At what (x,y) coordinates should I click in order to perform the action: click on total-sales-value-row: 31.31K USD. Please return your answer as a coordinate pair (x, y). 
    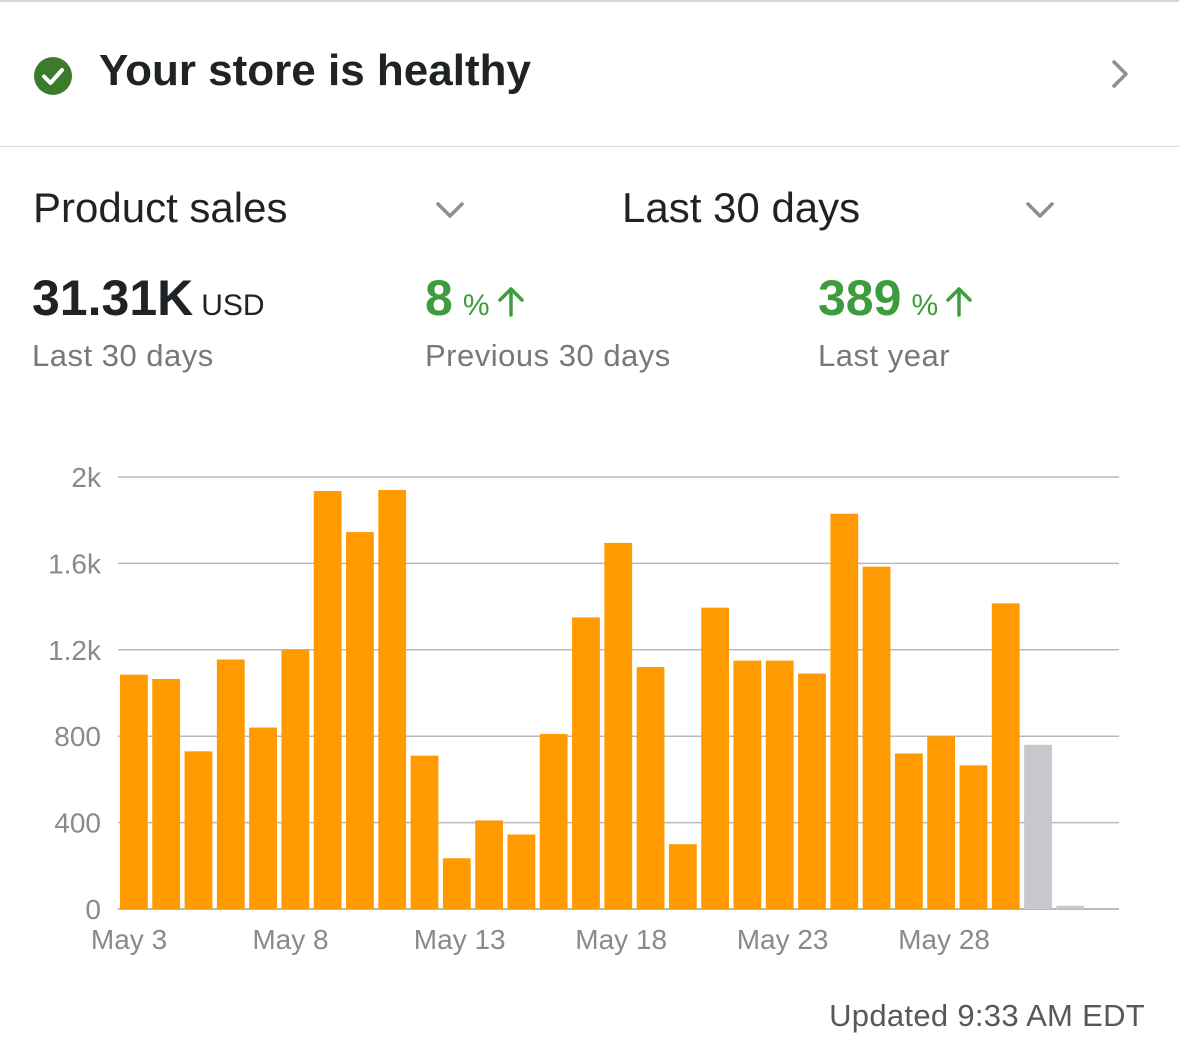
    Looking at the image, I should click on (148, 302).